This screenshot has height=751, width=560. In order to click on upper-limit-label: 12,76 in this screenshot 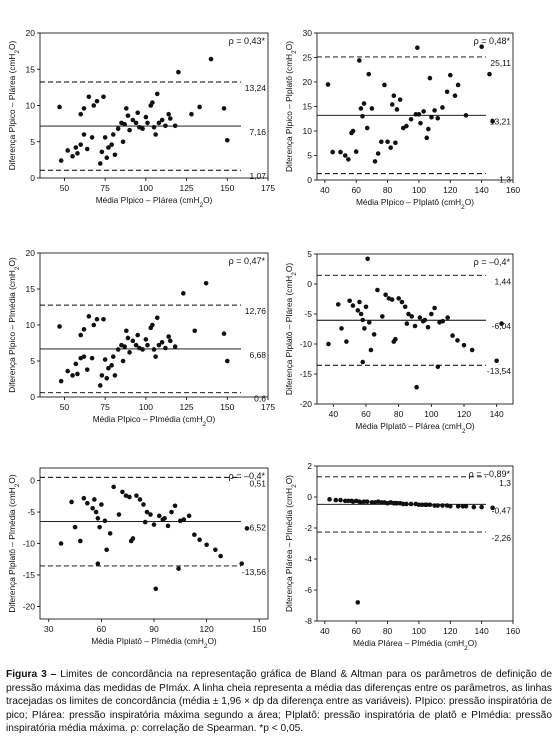, I will do `click(256, 311)`.